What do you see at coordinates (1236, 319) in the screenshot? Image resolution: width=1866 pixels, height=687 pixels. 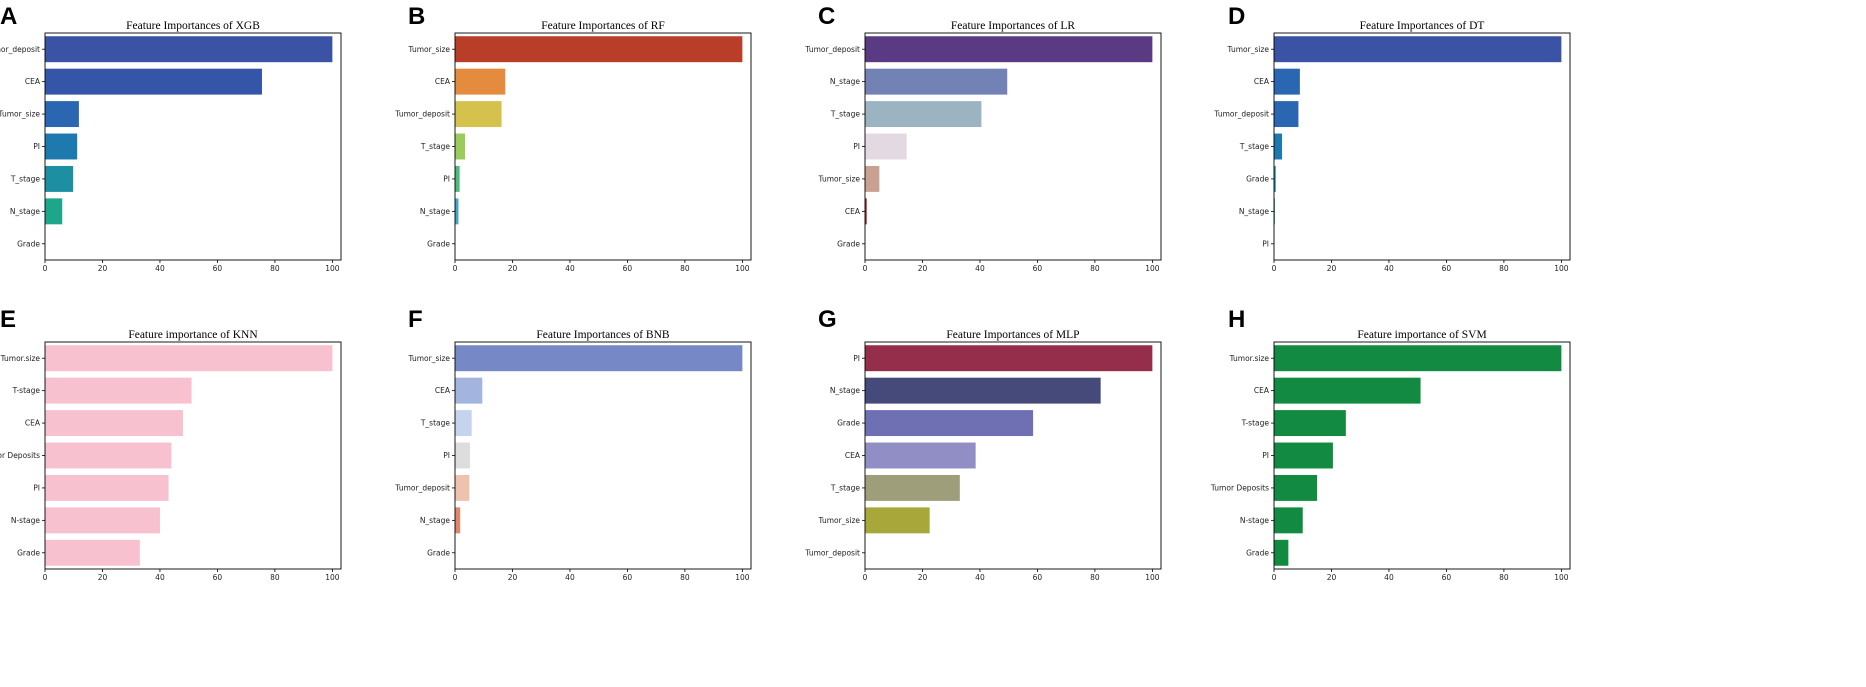 I see `panel-letter: H` at bounding box center [1236, 319].